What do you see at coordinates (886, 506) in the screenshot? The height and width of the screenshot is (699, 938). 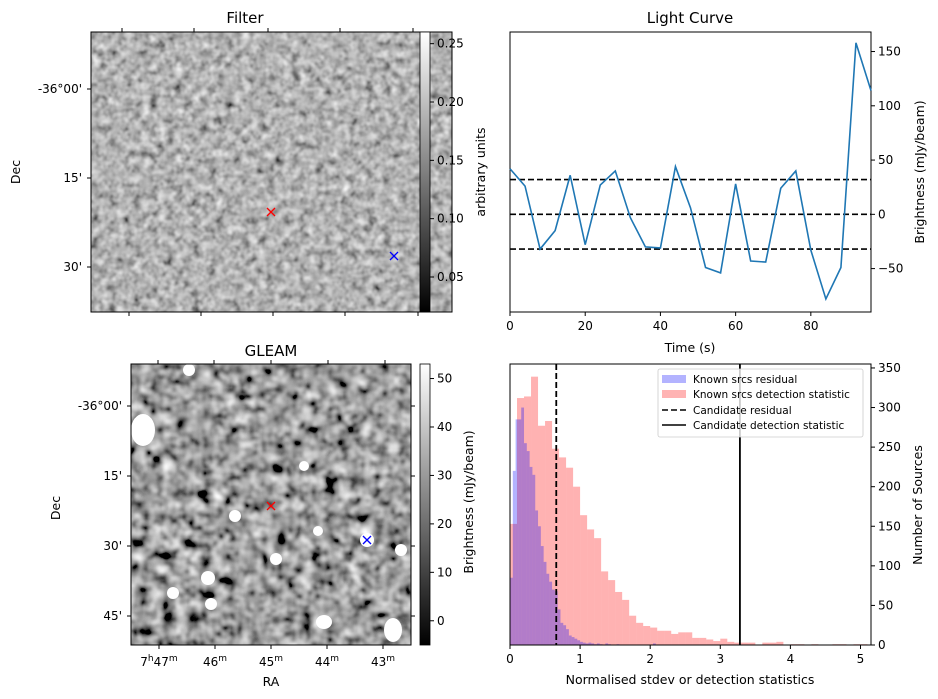 I see `histogram-y-ticks: 0 50 100 150 200 250 300 350` at bounding box center [886, 506].